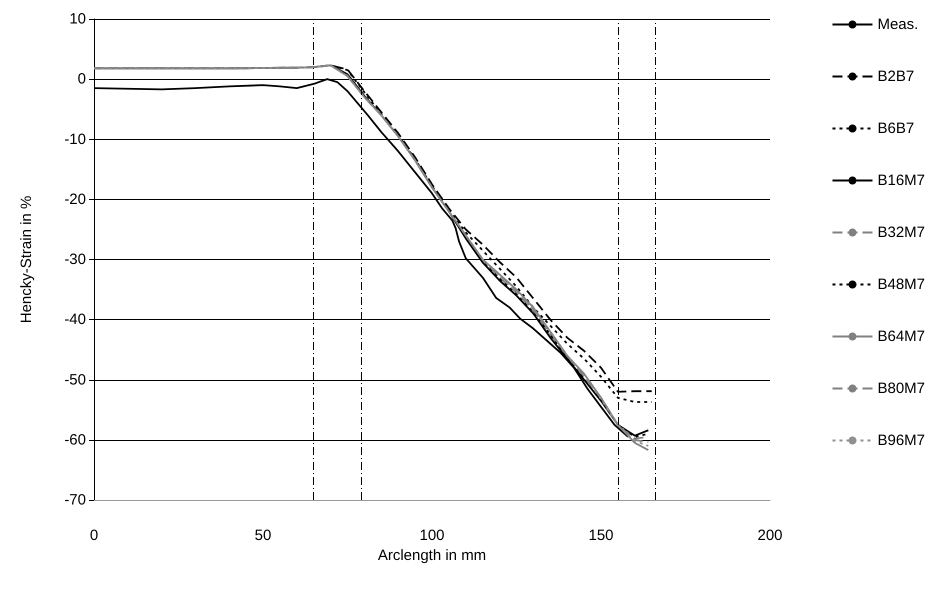 This screenshot has height=593, width=938. Describe the element at coordinates (82, 79) in the screenshot. I see `y-tick-label: 0` at that location.